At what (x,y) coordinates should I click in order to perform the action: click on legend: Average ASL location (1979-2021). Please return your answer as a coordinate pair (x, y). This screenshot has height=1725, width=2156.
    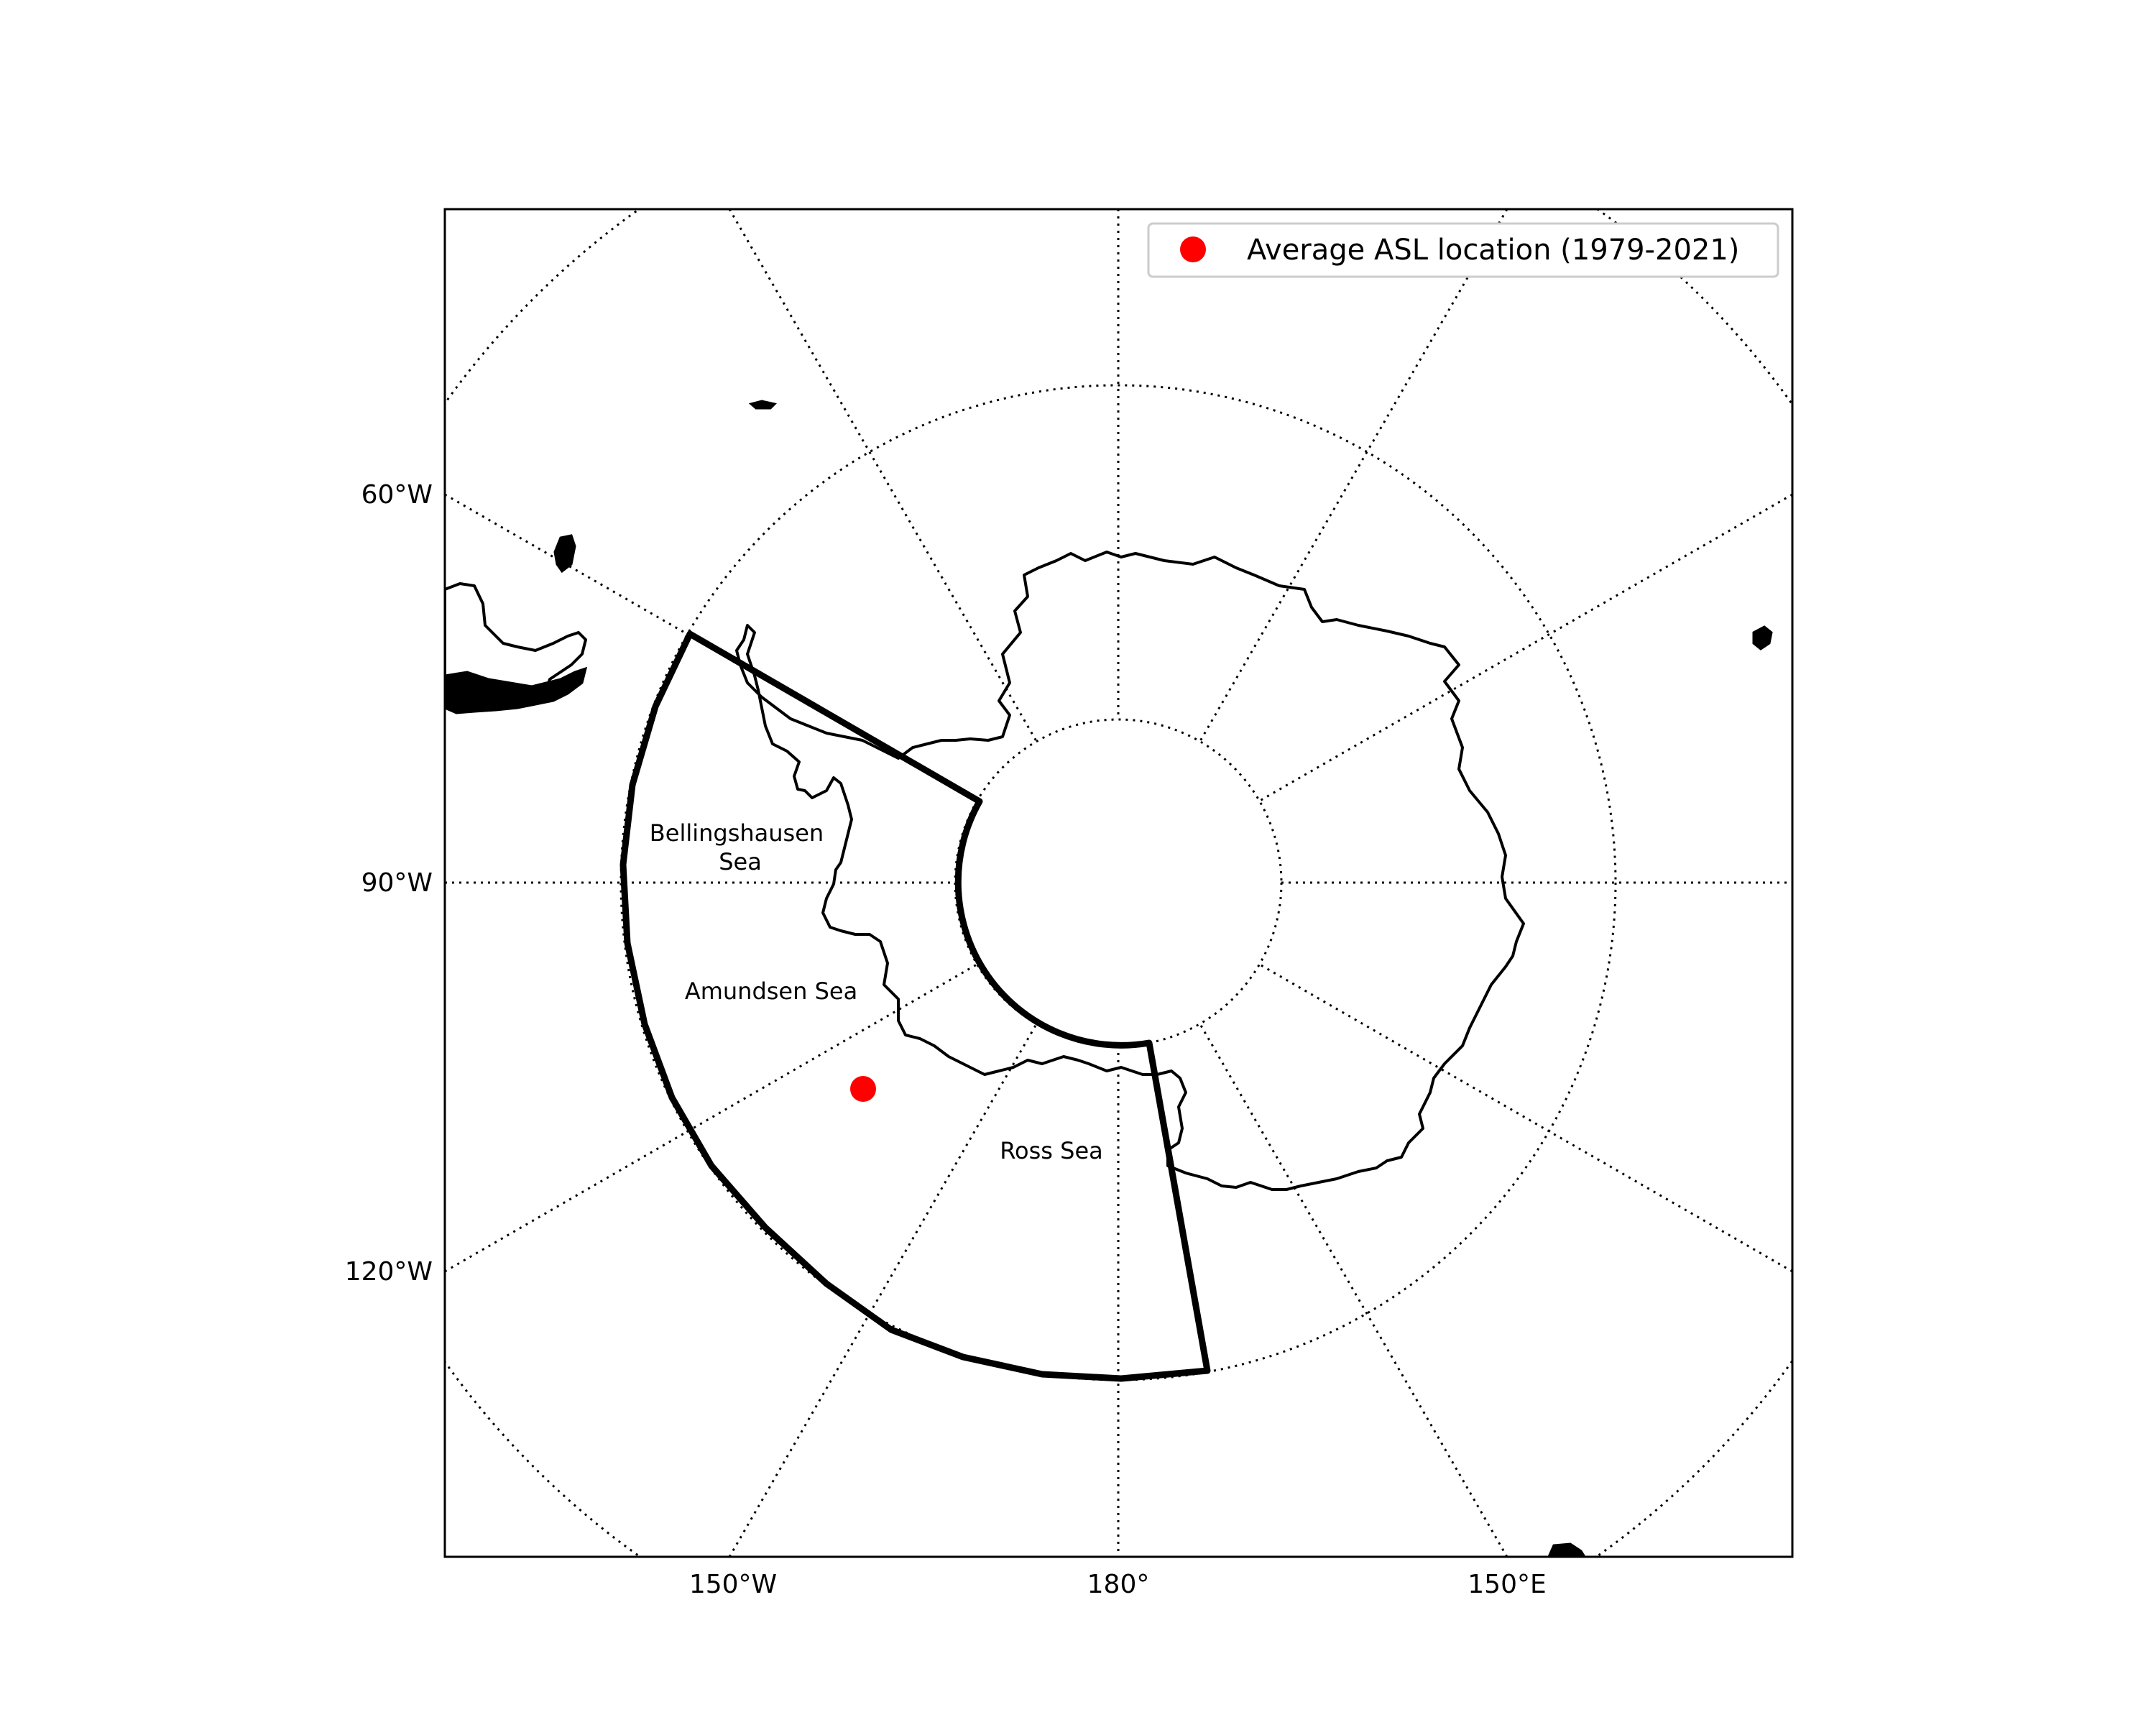
    Looking at the image, I should click on (1463, 250).